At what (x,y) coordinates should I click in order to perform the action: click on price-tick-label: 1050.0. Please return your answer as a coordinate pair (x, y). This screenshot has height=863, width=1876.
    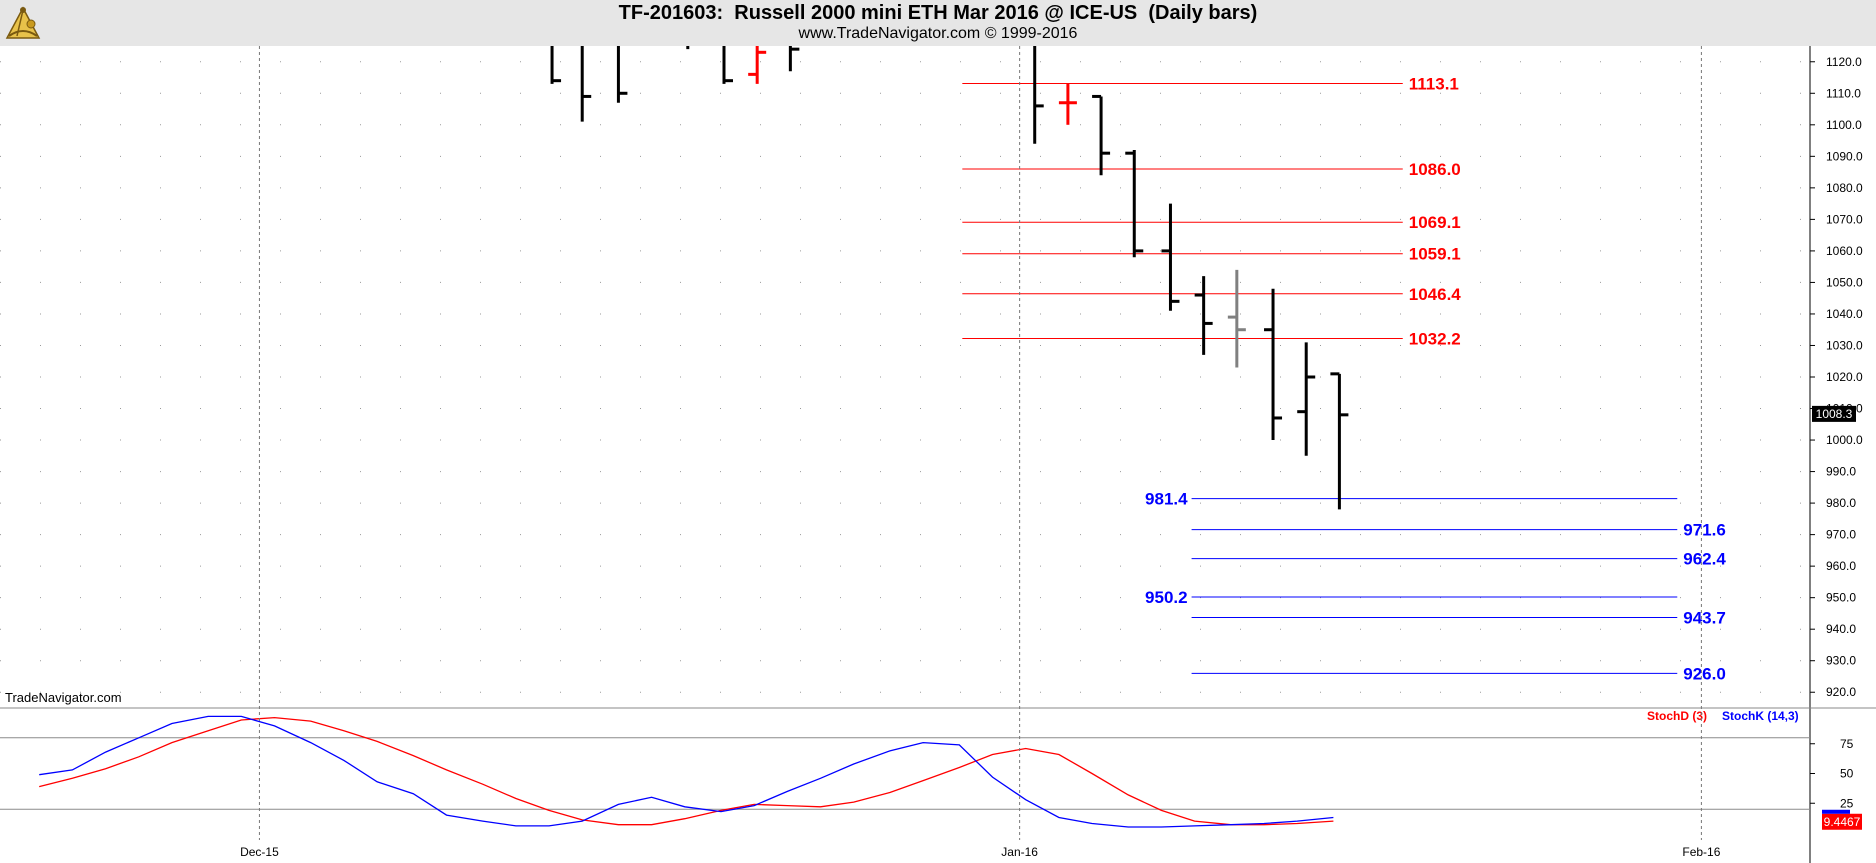
    Looking at the image, I should click on (1844, 282).